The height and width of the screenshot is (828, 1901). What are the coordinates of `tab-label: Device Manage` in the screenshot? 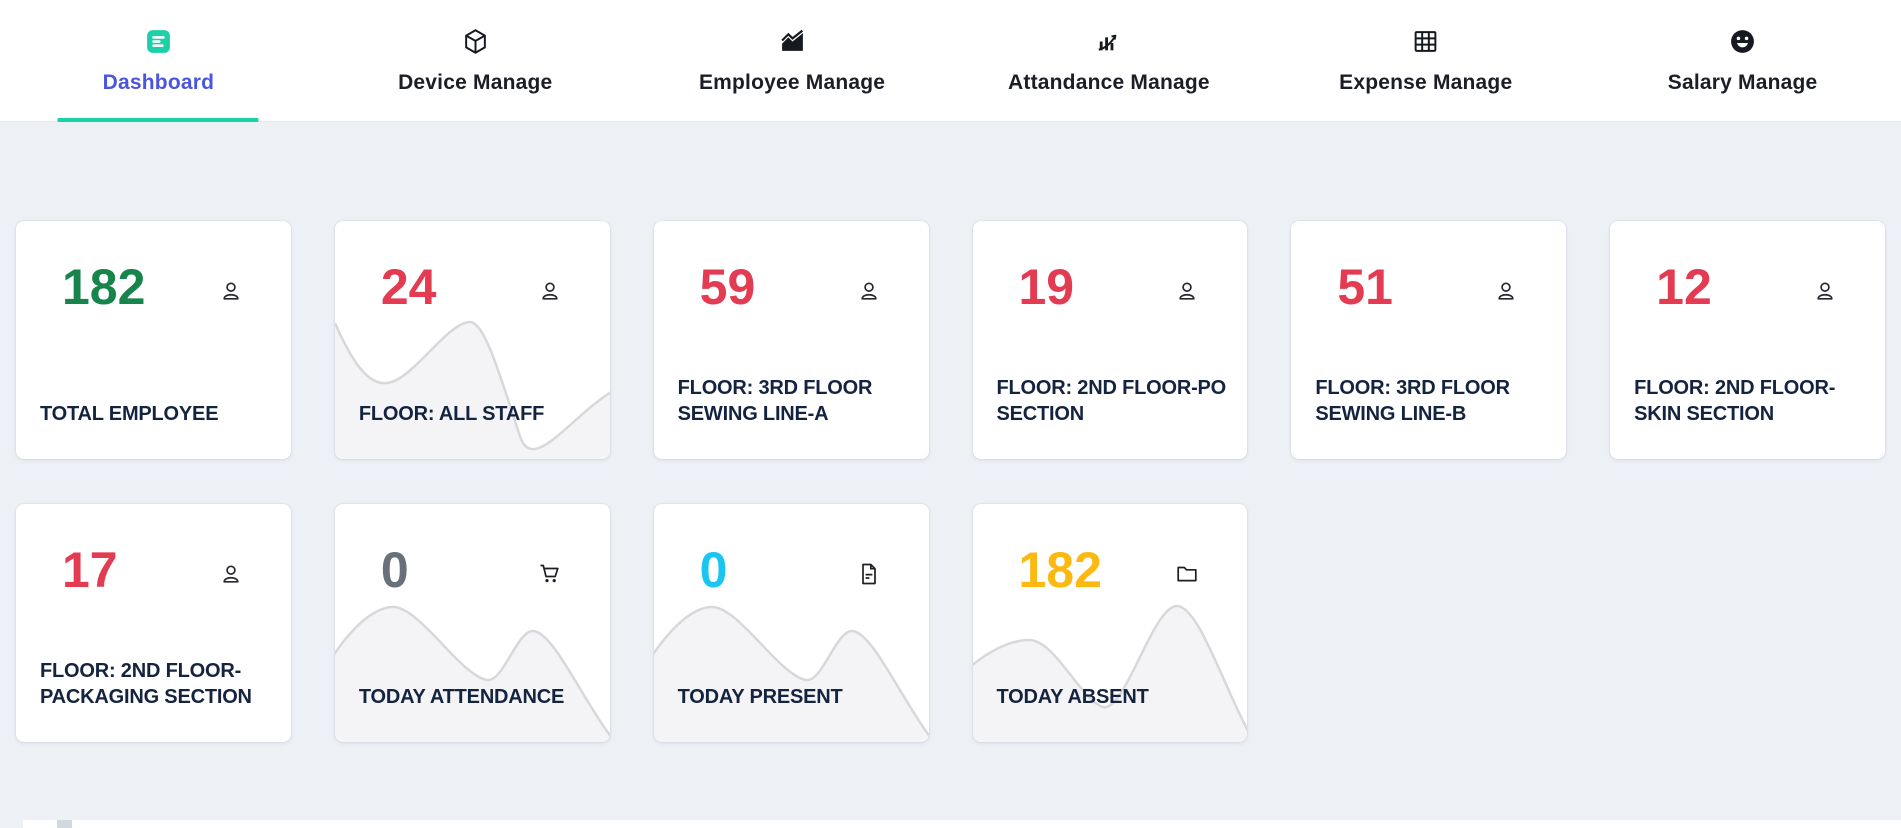 It's located at (475, 82).